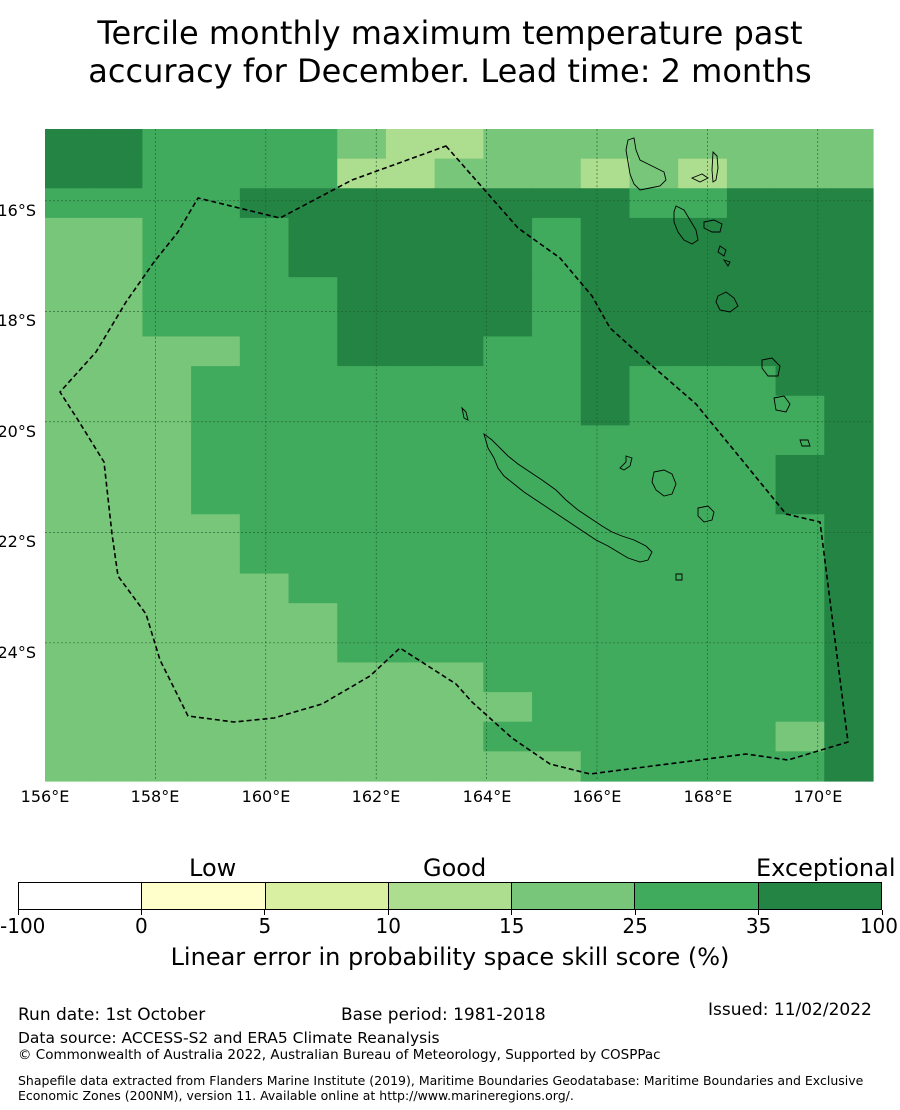 The height and width of the screenshot is (1110, 900). I want to click on lat-label-22s: 22°S, so click(18, 541).